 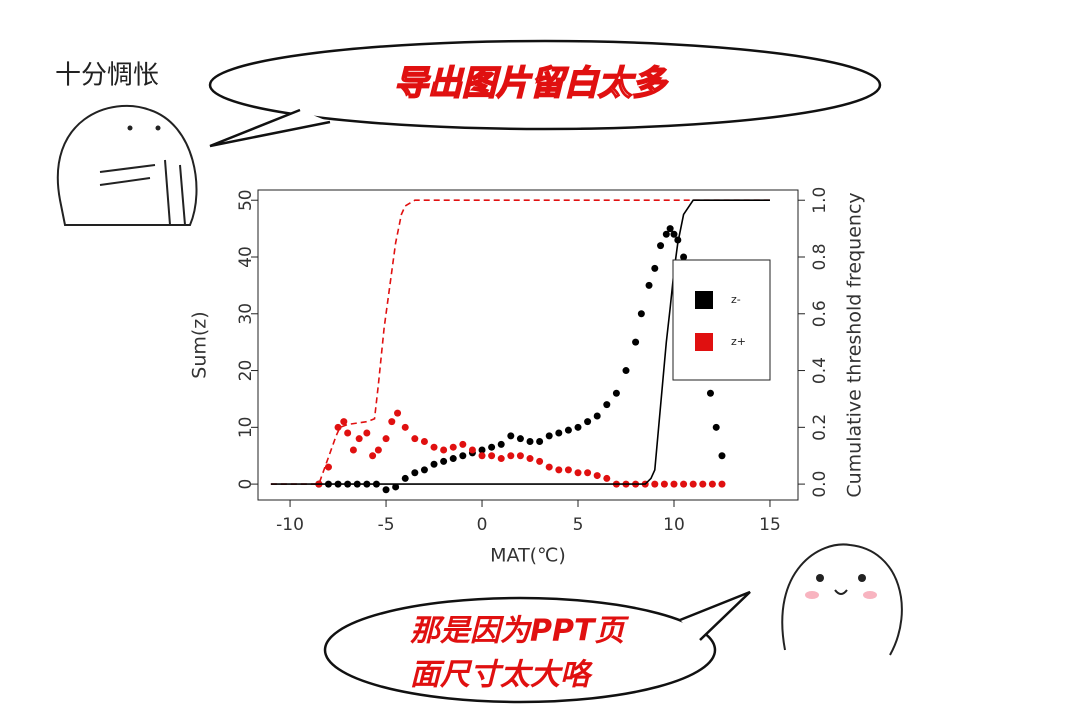 What do you see at coordinates (107, 76) in the screenshot?
I see `caption: 十分惆怅` at bounding box center [107, 76].